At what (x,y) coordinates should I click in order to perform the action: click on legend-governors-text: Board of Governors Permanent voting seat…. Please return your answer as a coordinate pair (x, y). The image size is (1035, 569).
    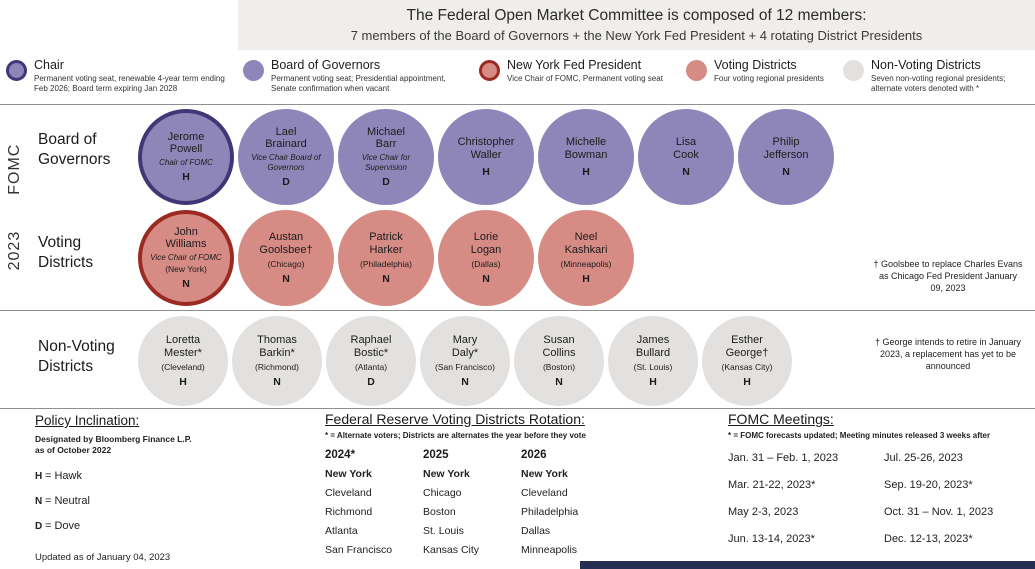
    Looking at the image, I should click on (370, 76).